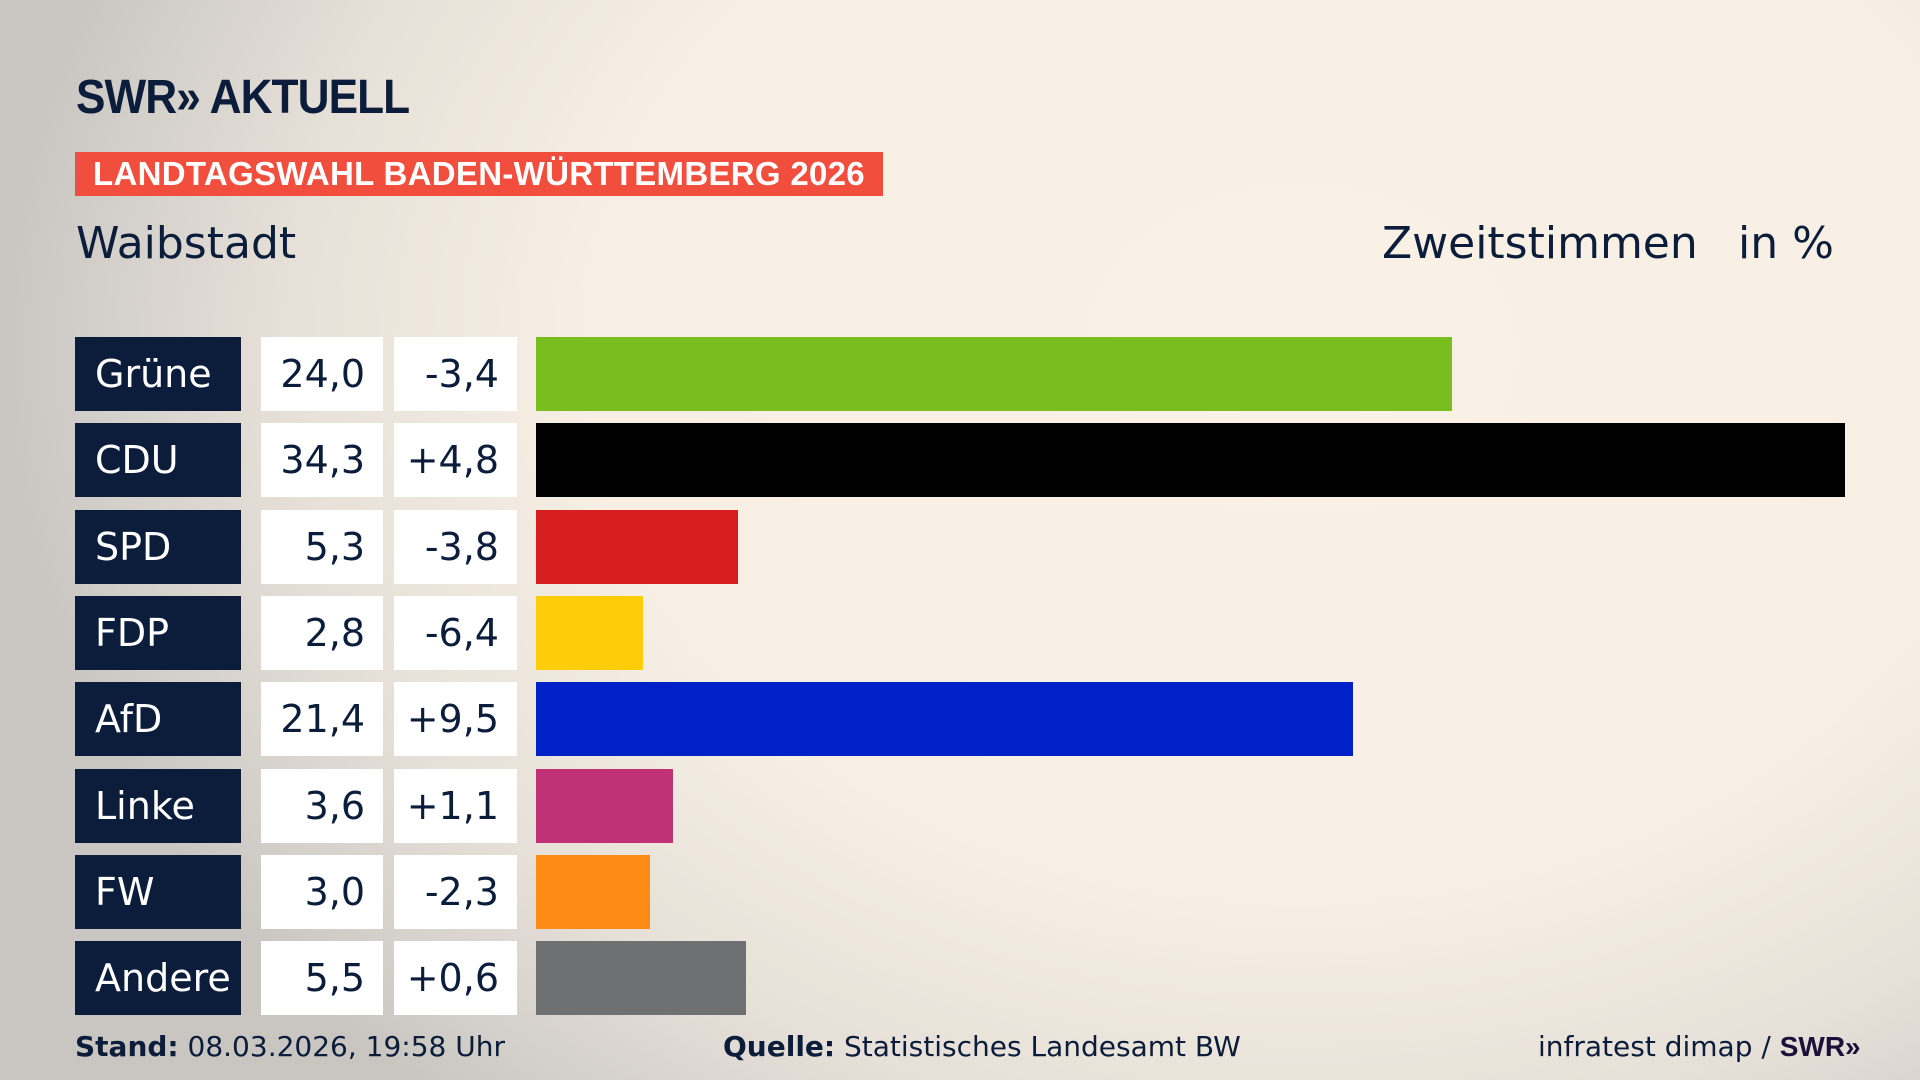 The image size is (1920, 1080). What do you see at coordinates (455, 891) in the screenshot?
I see `change-label: -2,3` at bounding box center [455, 891].